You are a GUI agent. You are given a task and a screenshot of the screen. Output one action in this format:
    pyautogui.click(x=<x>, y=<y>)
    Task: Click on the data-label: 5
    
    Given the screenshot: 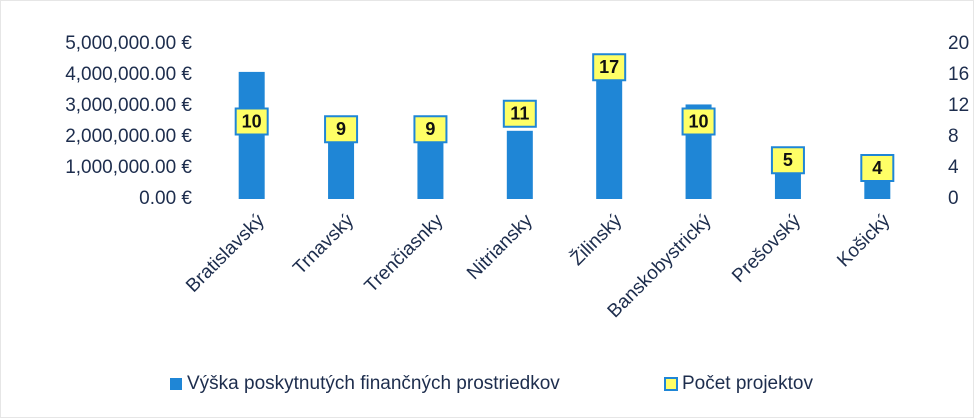 What is the action you would take?
    pyautogui.click(x=788, y=160)
    